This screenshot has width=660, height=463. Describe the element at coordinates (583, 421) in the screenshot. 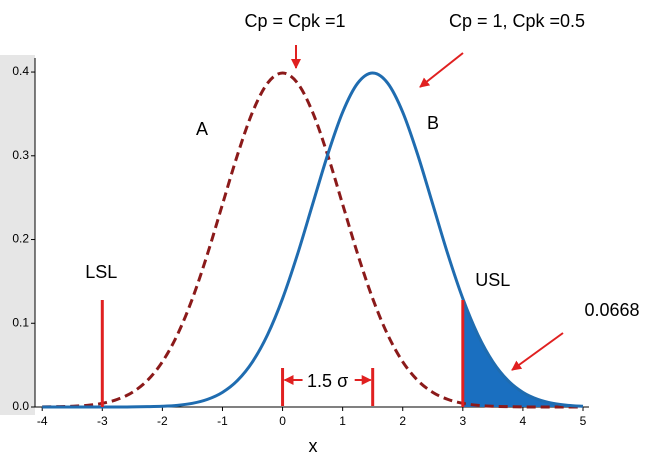

I see `x-tick-label: 5` at that location.